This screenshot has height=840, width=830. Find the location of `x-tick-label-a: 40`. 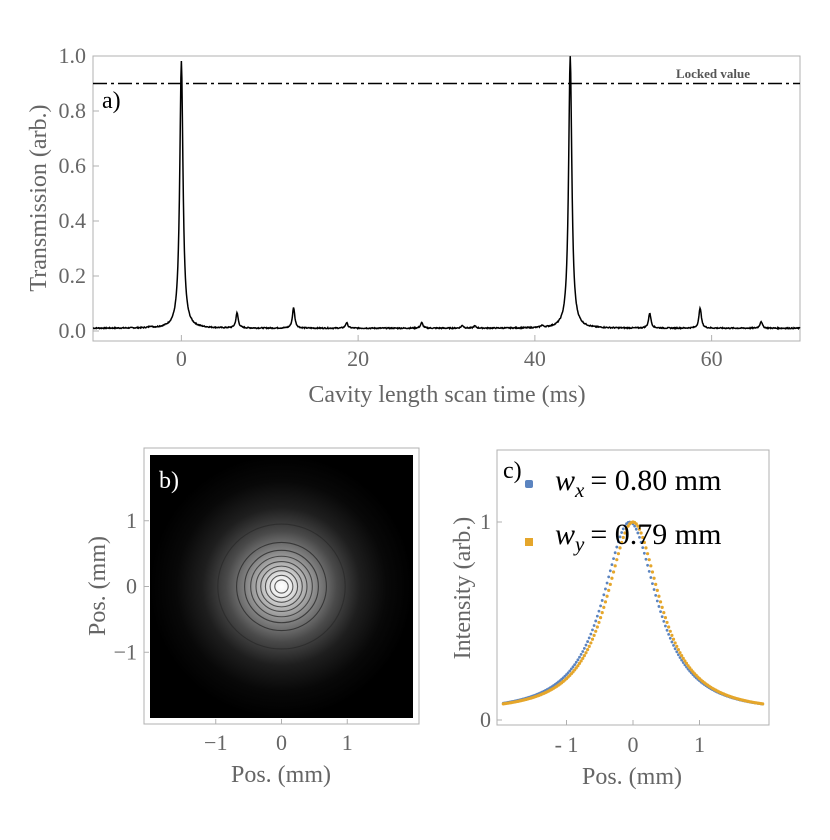

x-tick-label-a: 40 is located at coordinates (535, 358).